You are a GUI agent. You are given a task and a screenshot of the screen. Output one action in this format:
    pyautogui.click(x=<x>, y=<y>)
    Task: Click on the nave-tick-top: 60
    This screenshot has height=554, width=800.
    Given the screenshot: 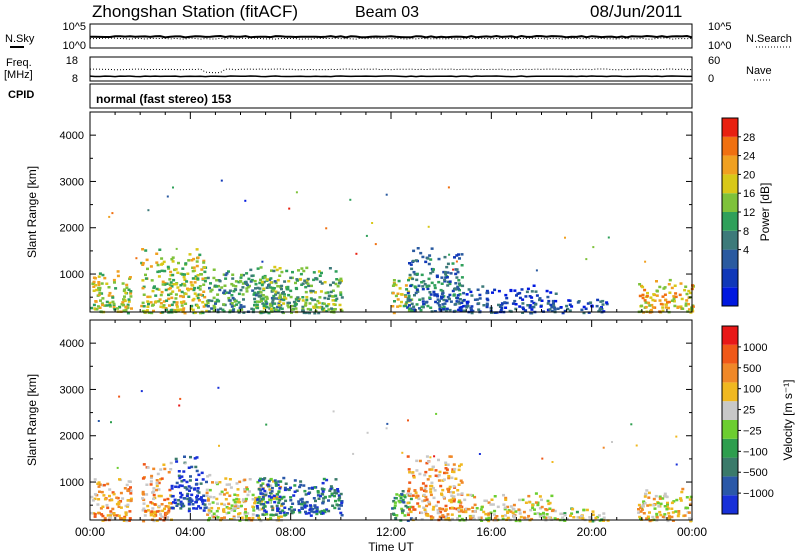 What is the action you would take?
    pyautogui.click(x=714, y=61)
    